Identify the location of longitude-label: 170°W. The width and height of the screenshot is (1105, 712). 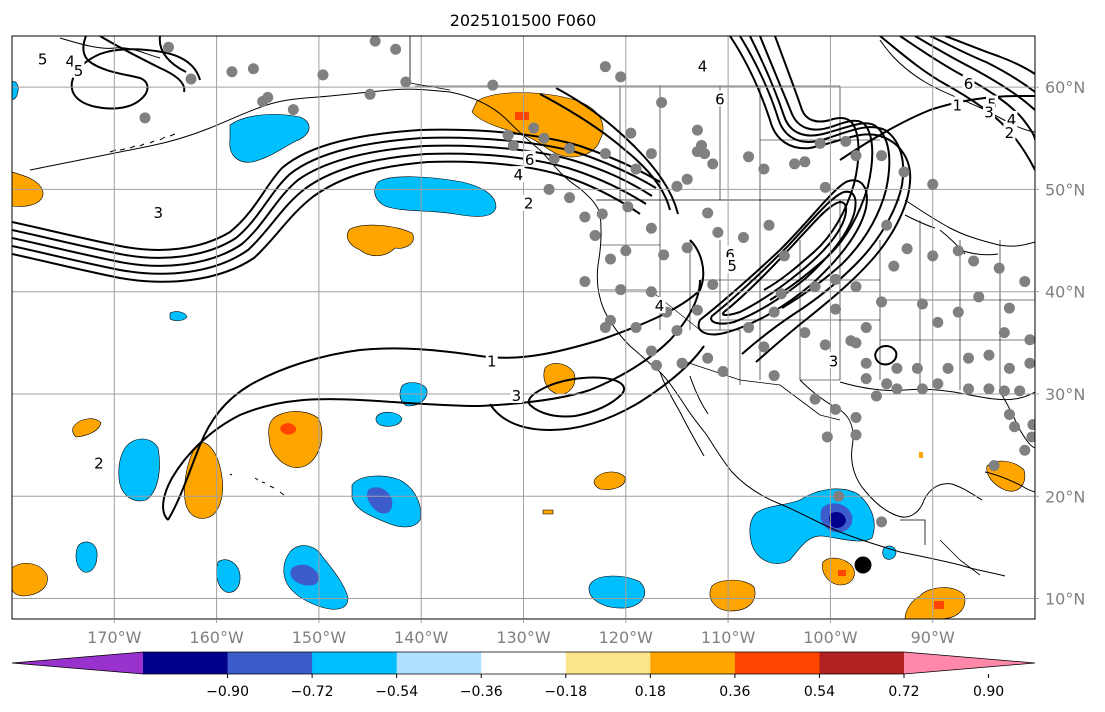
(114, 637).